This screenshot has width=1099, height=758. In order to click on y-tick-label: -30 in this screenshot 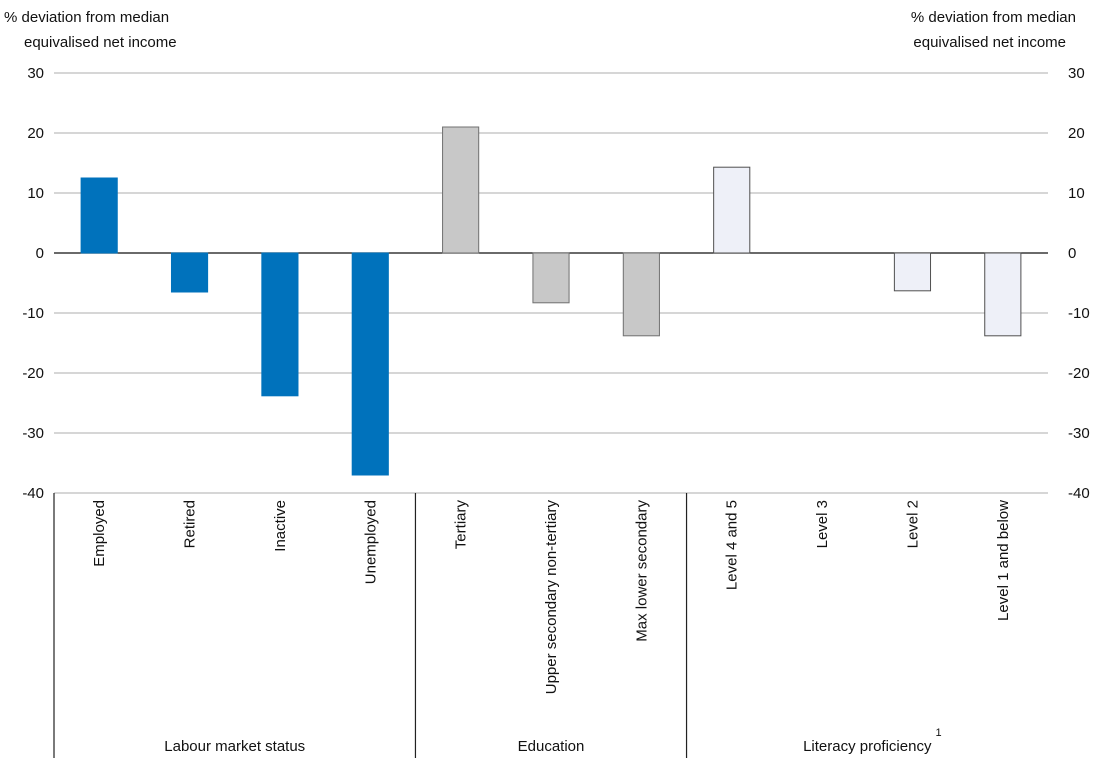, I will do `click(33, 433)`.